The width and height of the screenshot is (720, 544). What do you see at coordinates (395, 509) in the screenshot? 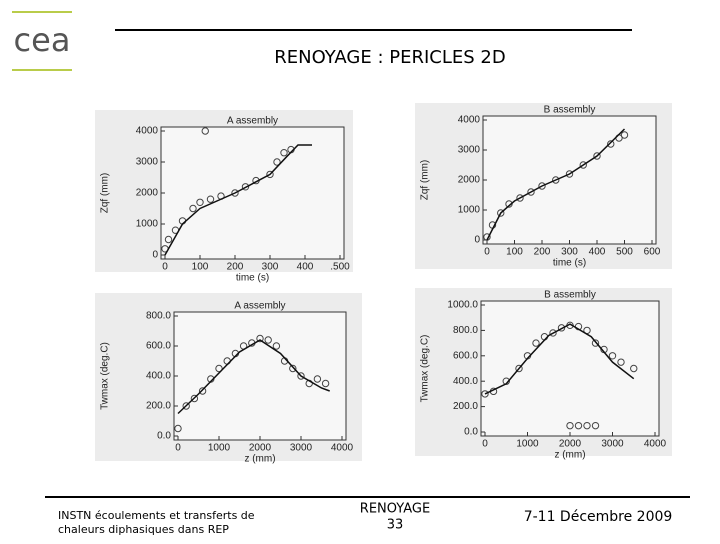
I see `footer-center: RENOYAGE` at bounding box center [395, 509].